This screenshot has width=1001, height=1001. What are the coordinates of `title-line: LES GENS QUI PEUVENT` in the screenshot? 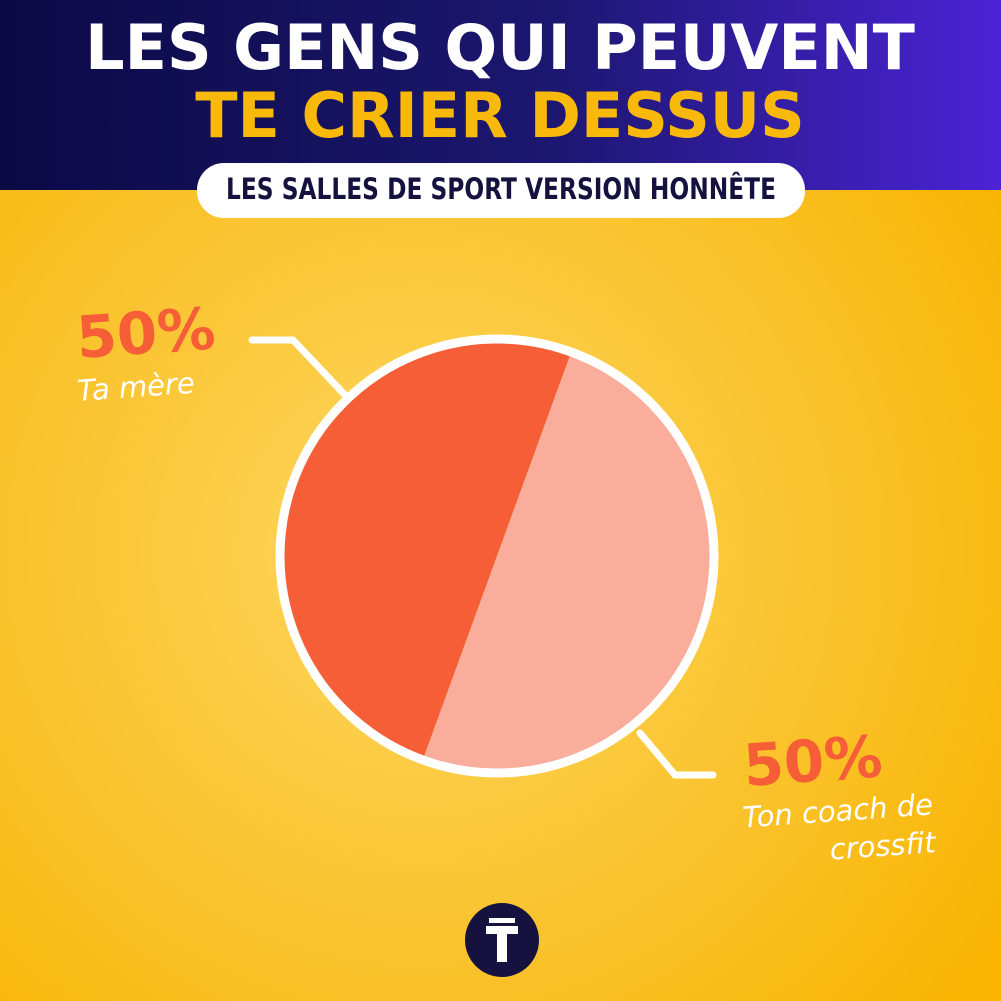 It's located at (500, 47).